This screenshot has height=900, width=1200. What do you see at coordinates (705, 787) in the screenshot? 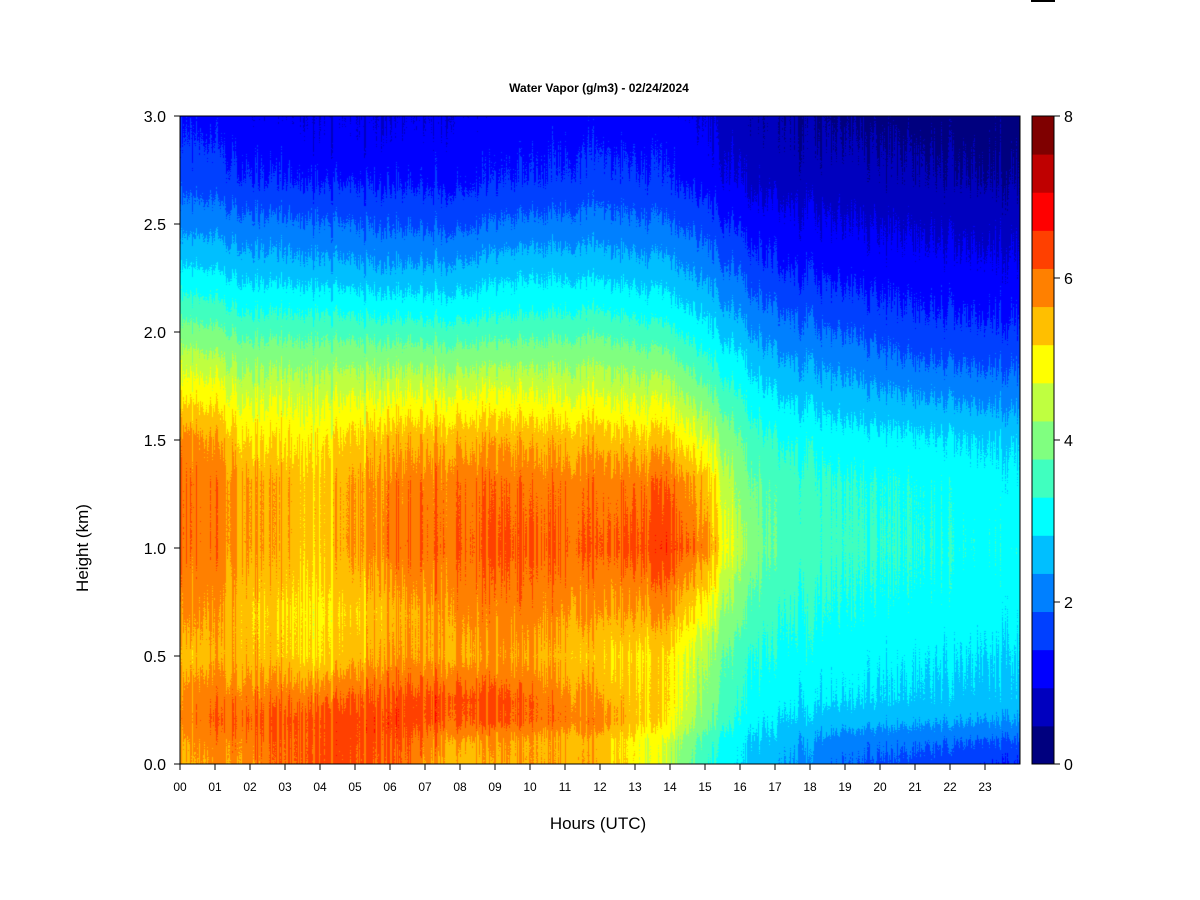
I see `x-tick-label: 15` at bounding box center [705, 787].